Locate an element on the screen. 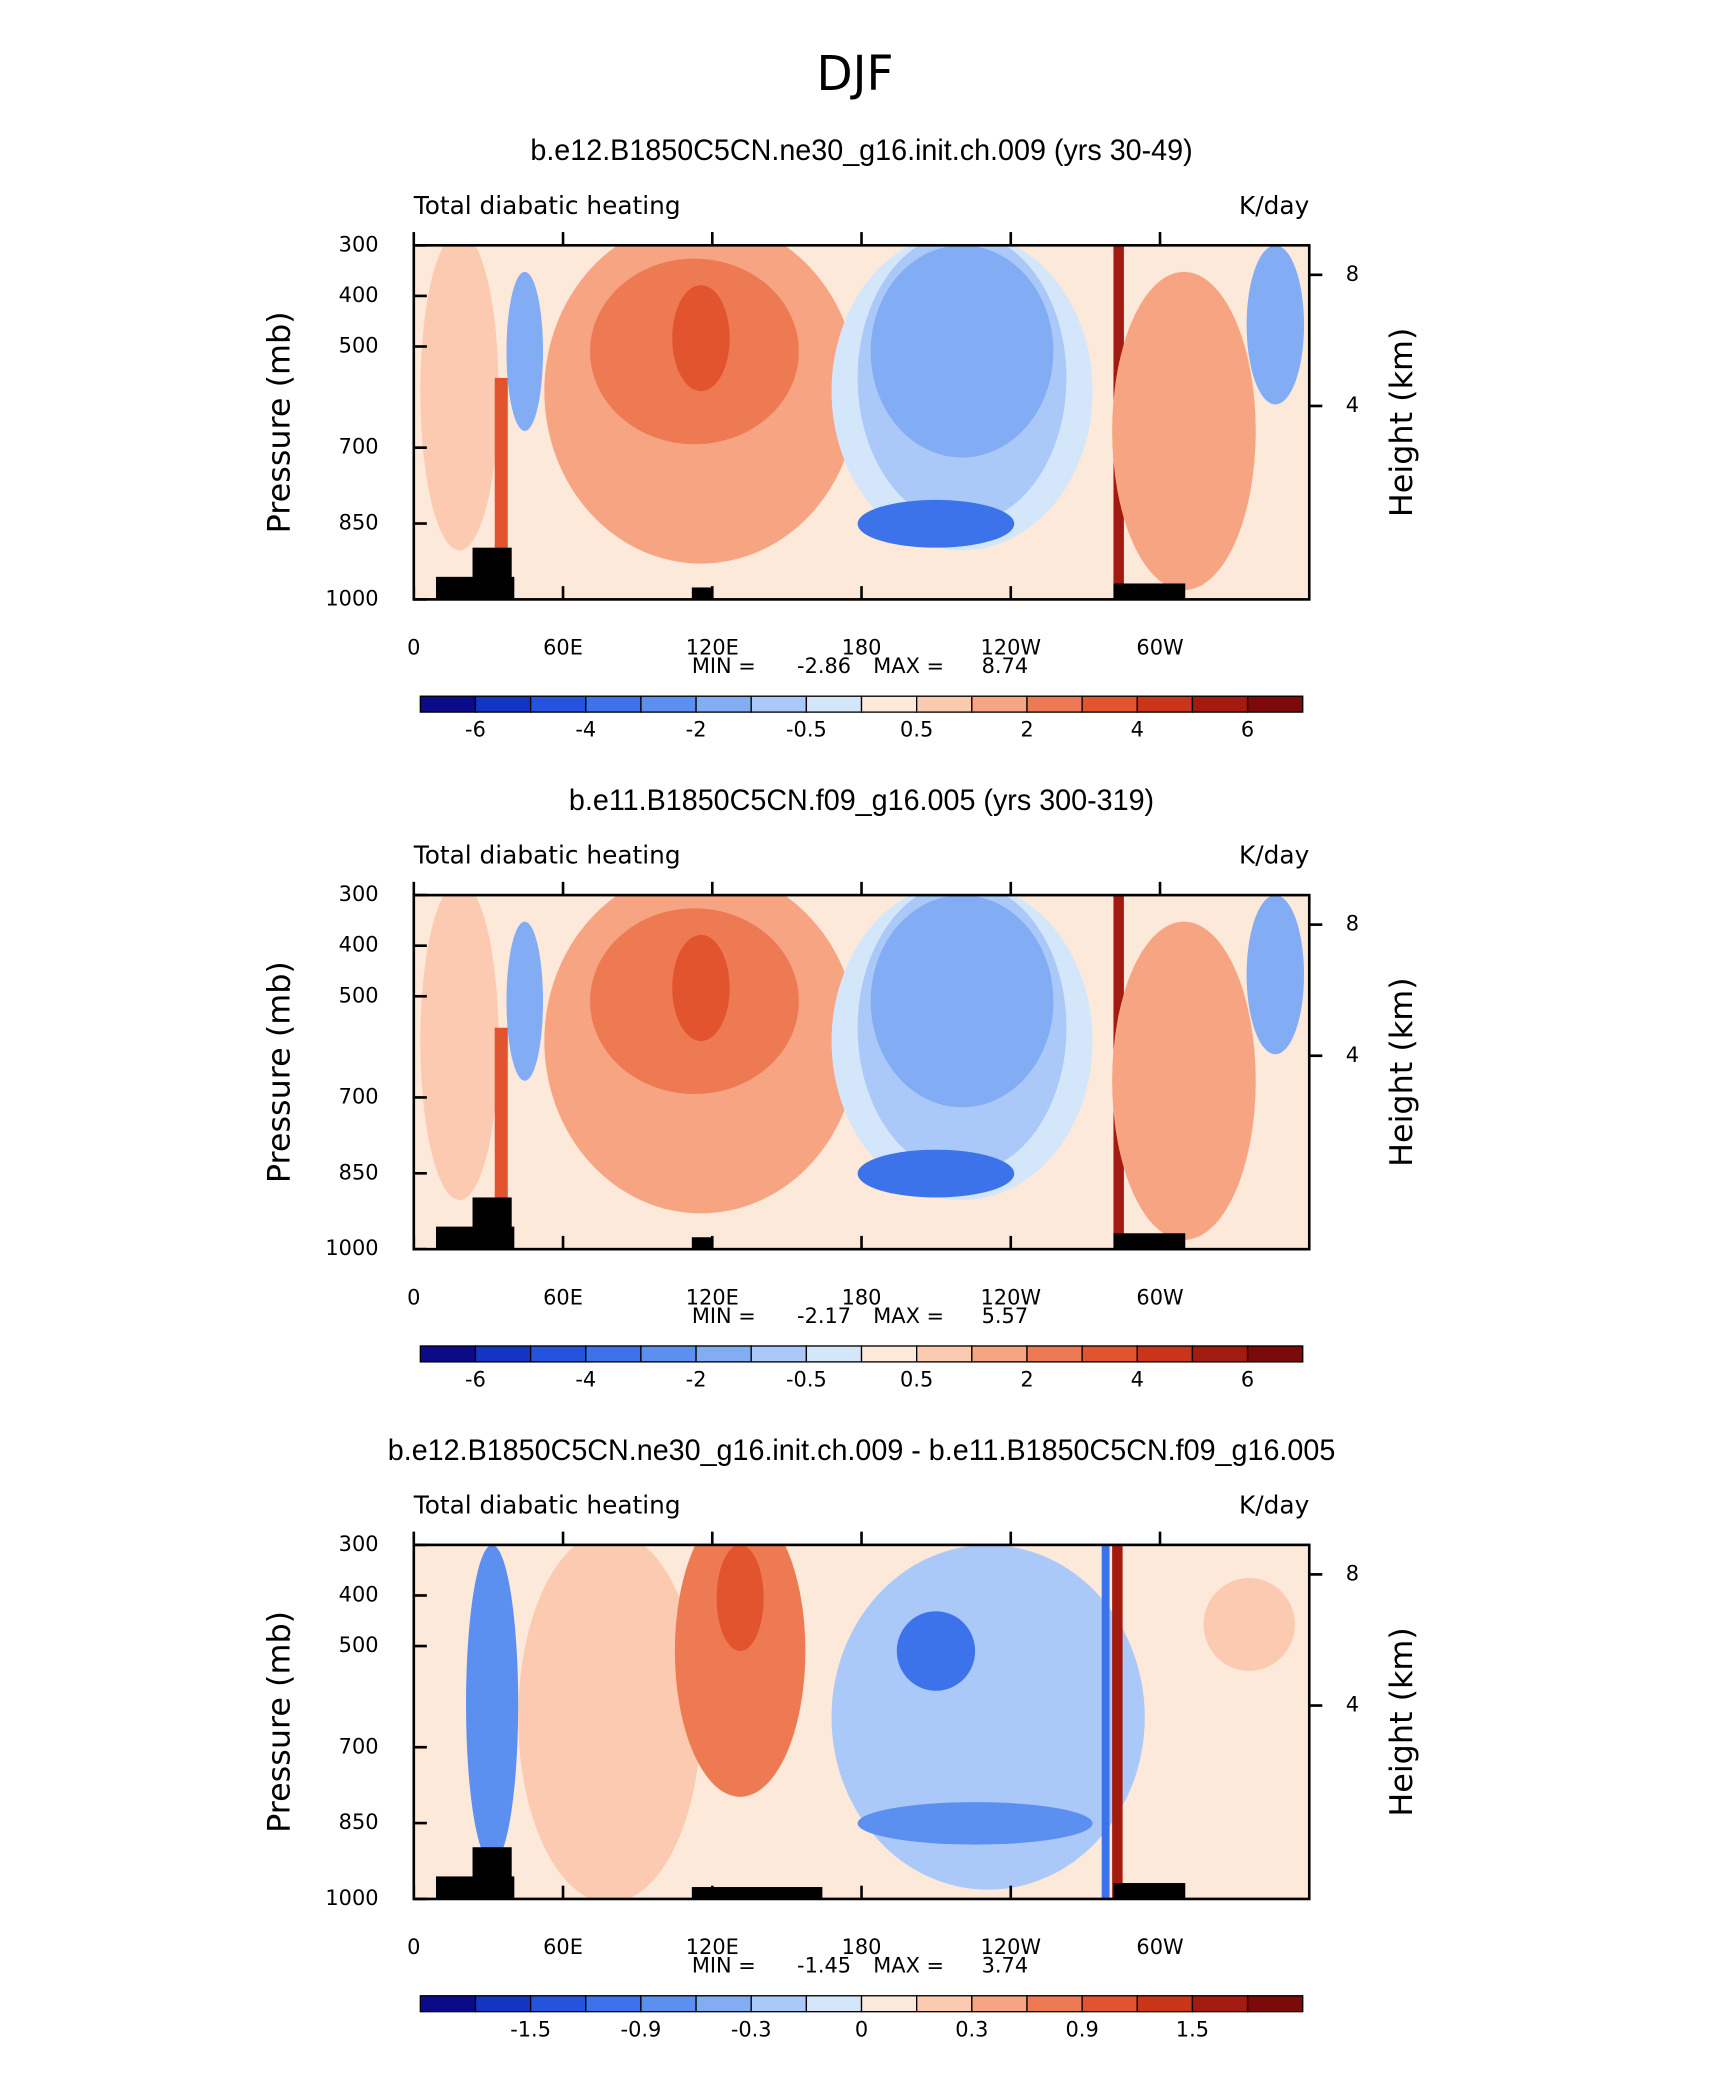 This screenshot has width=1710, height=2074. colorbar-label: 4 is located at coordinates (1137, 729).